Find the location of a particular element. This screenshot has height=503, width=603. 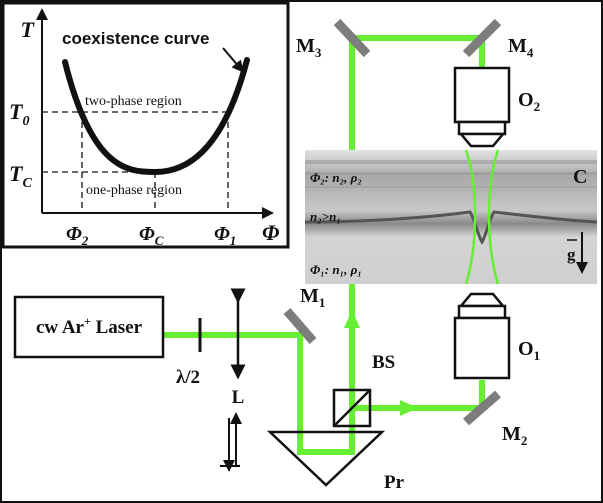

mirror-m4-label: M4 is located at coordinates (521, 47).